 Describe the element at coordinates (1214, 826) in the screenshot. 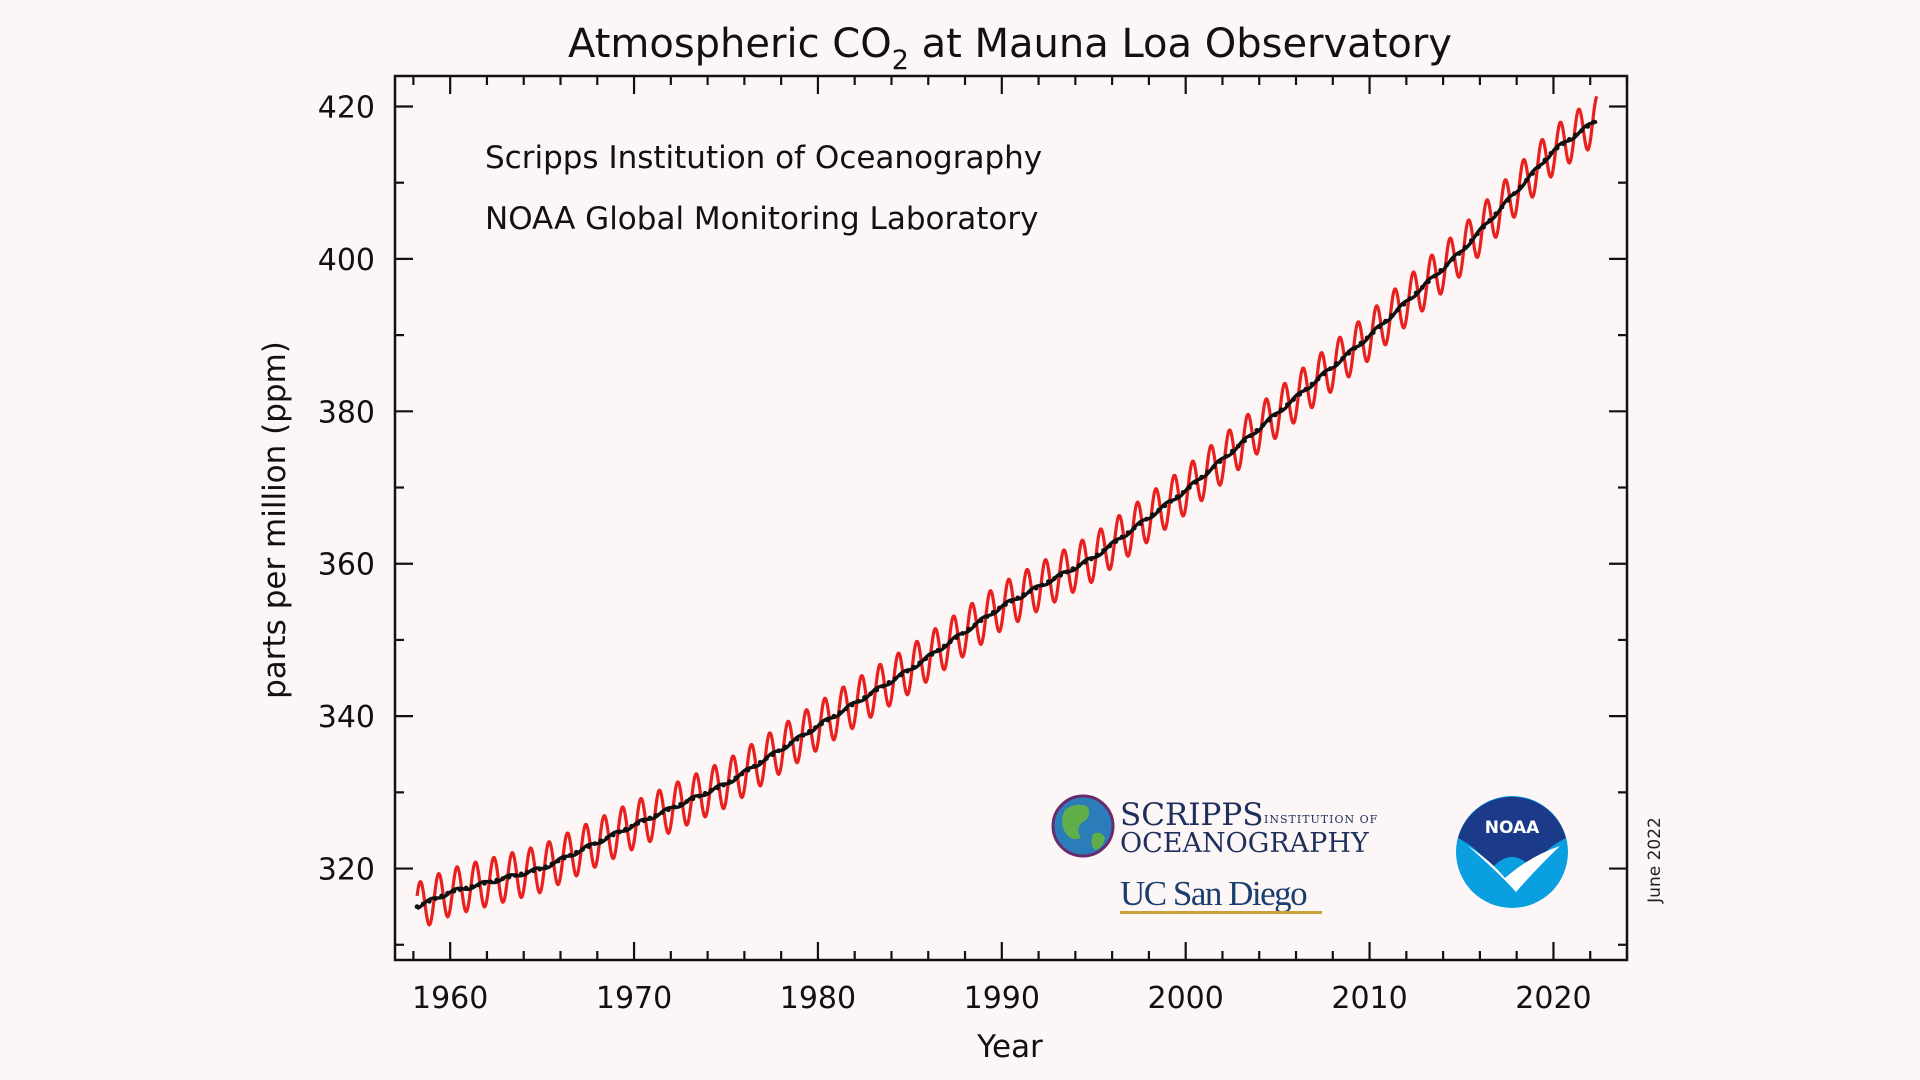

I see `scripps-logo: SCRIPPS INSTITUTION OF OCEANOGRAPHY` at that location.